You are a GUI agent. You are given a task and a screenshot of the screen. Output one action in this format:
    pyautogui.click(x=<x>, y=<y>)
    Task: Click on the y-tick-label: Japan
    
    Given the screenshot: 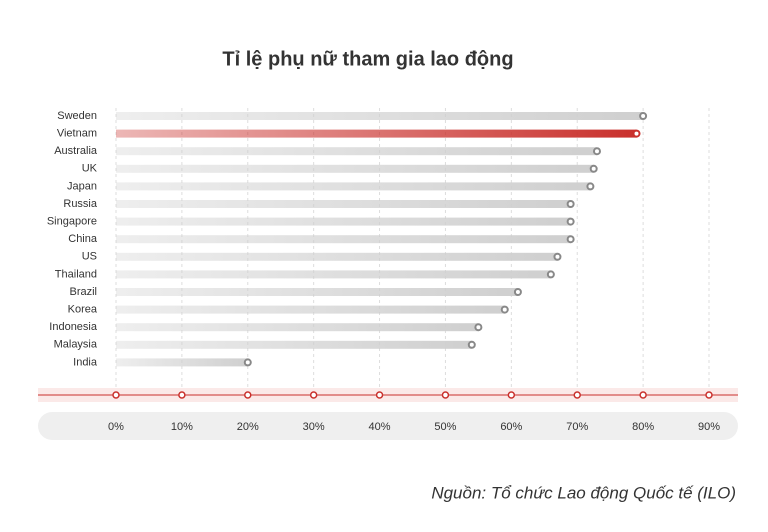 What is the action you would take?
    pyautogui.click(x=82, y=186)
    